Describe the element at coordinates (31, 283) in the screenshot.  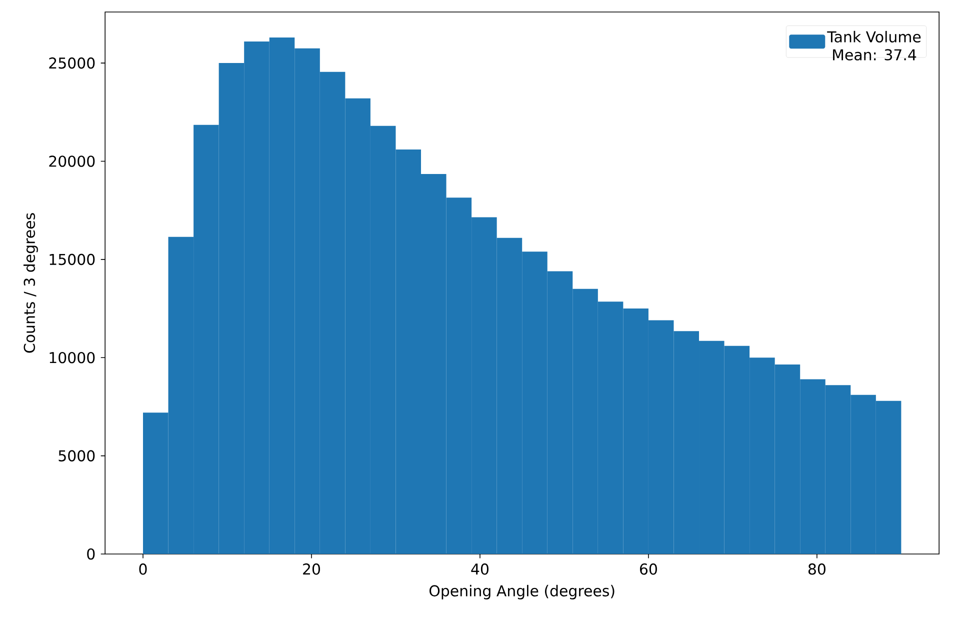
I see `y-axis-title: Counts / 3 degrees` at that location.